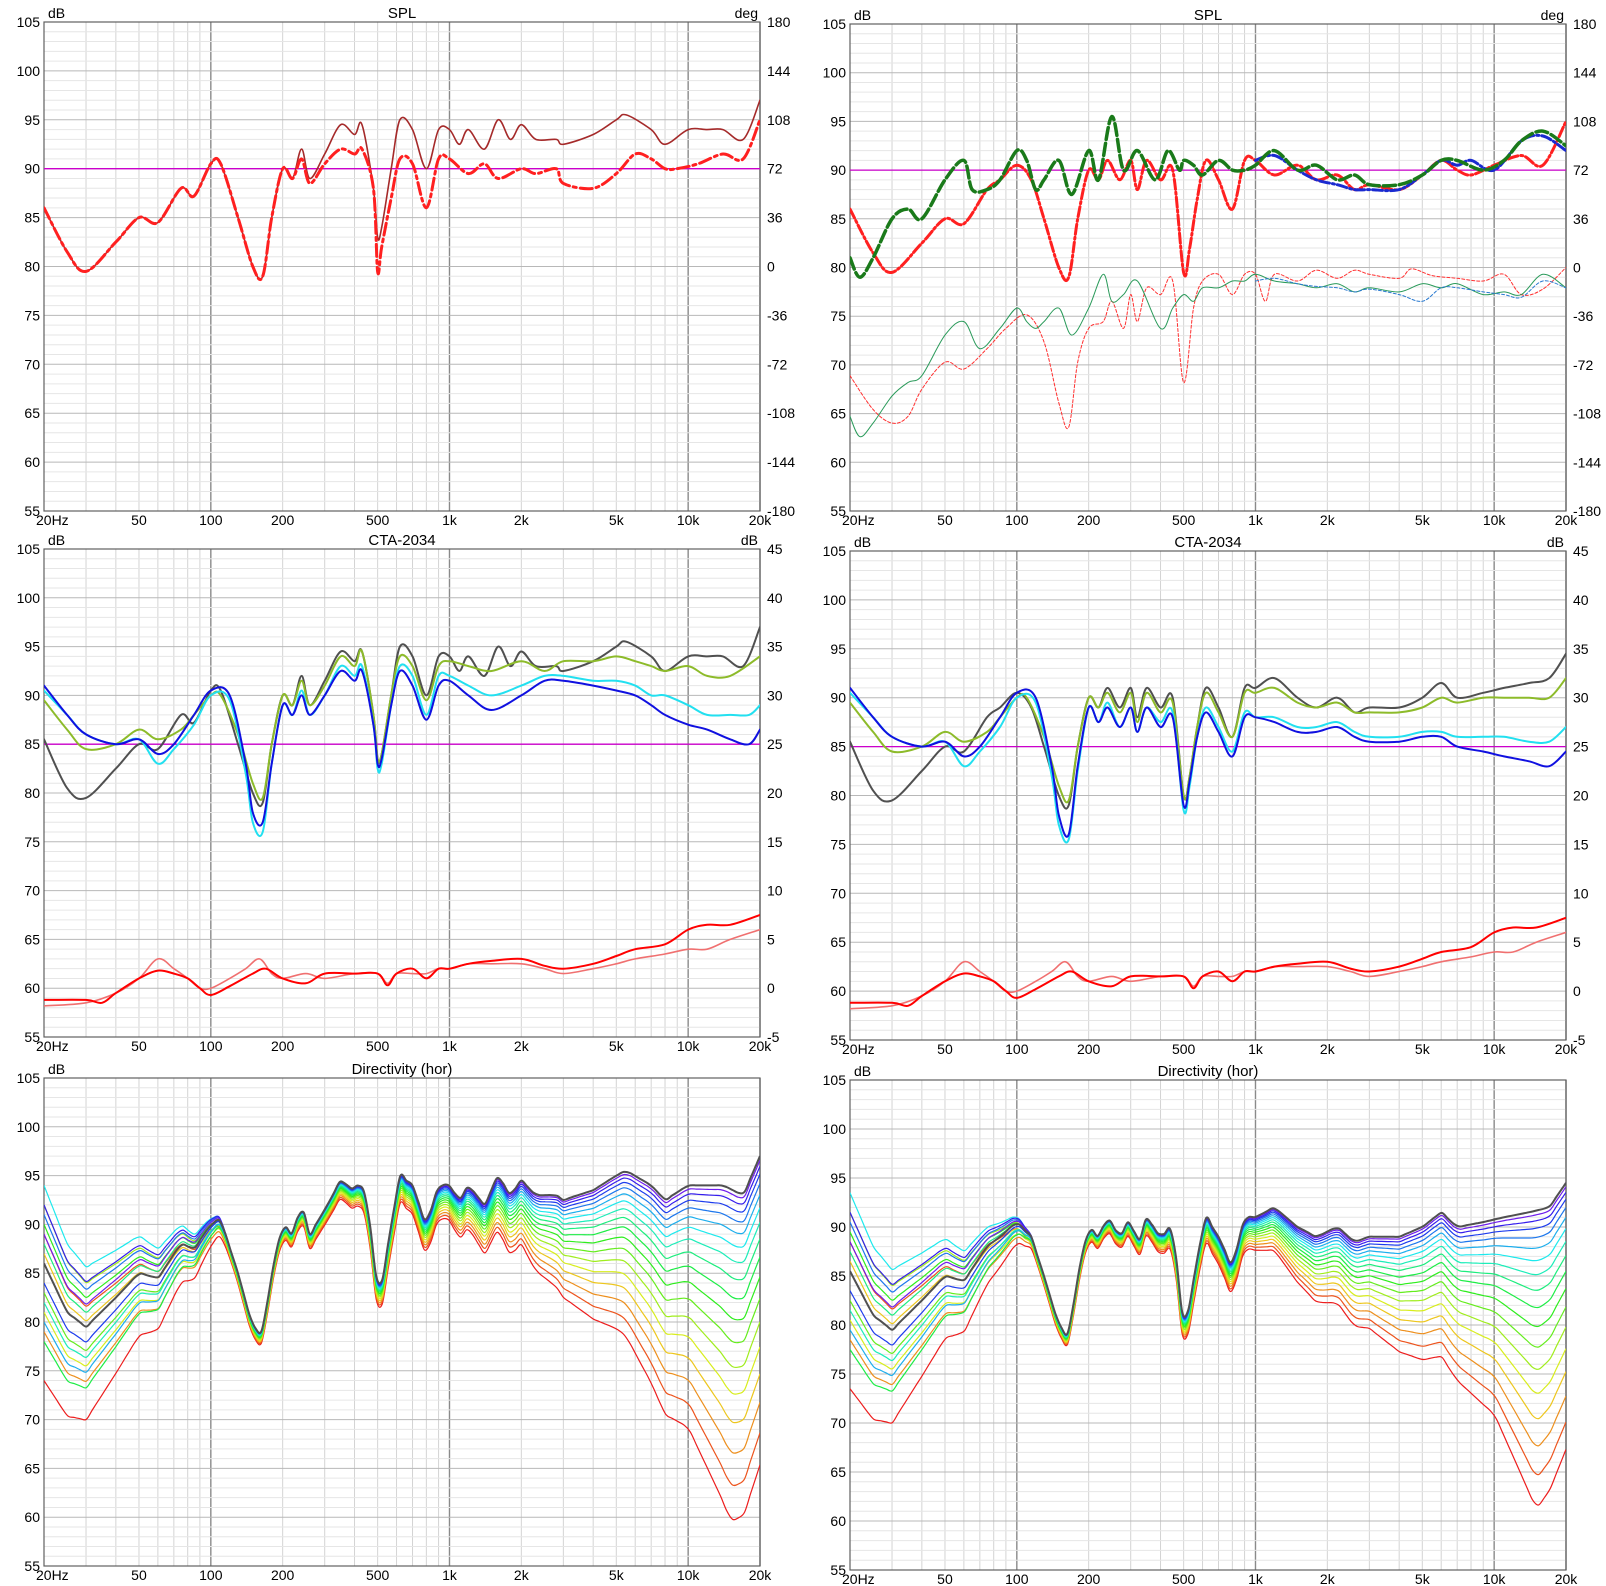 This screenshot has width=1606, height=1586. Describe the element at coordinates (1208, 15) in the screenshot. I see `chart-title: SPL` at that location.